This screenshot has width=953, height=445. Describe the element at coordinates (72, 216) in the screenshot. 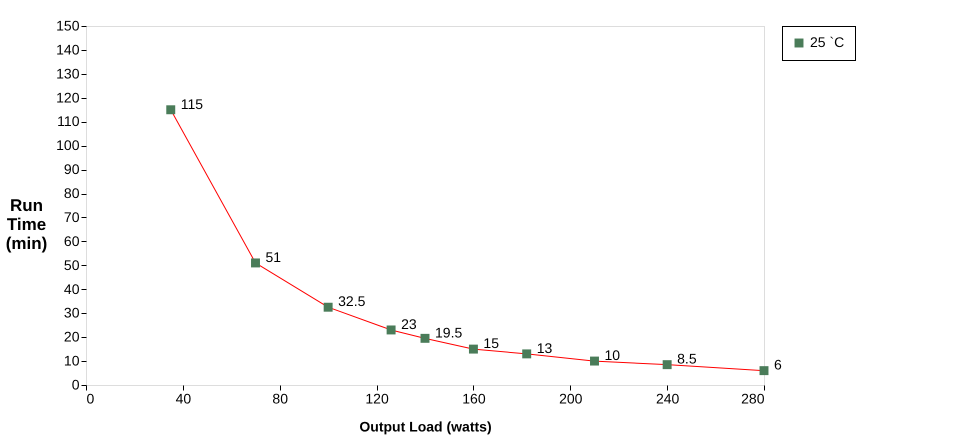

I see `y-tick-label: 70` at that location.